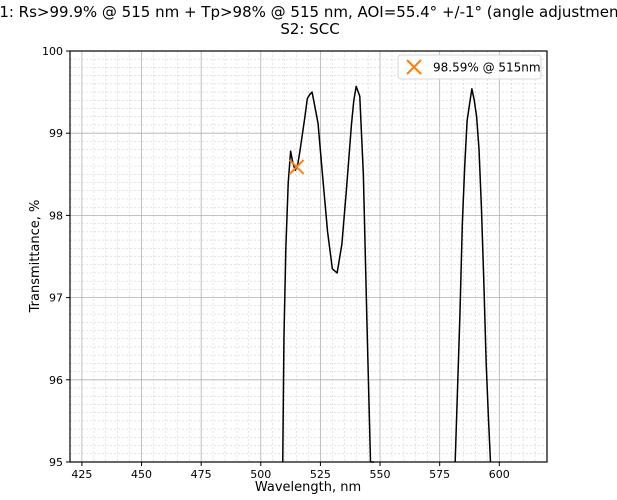 The image size is (617, 500). I want to click on x-tick-label: 550, so click(380, 474).